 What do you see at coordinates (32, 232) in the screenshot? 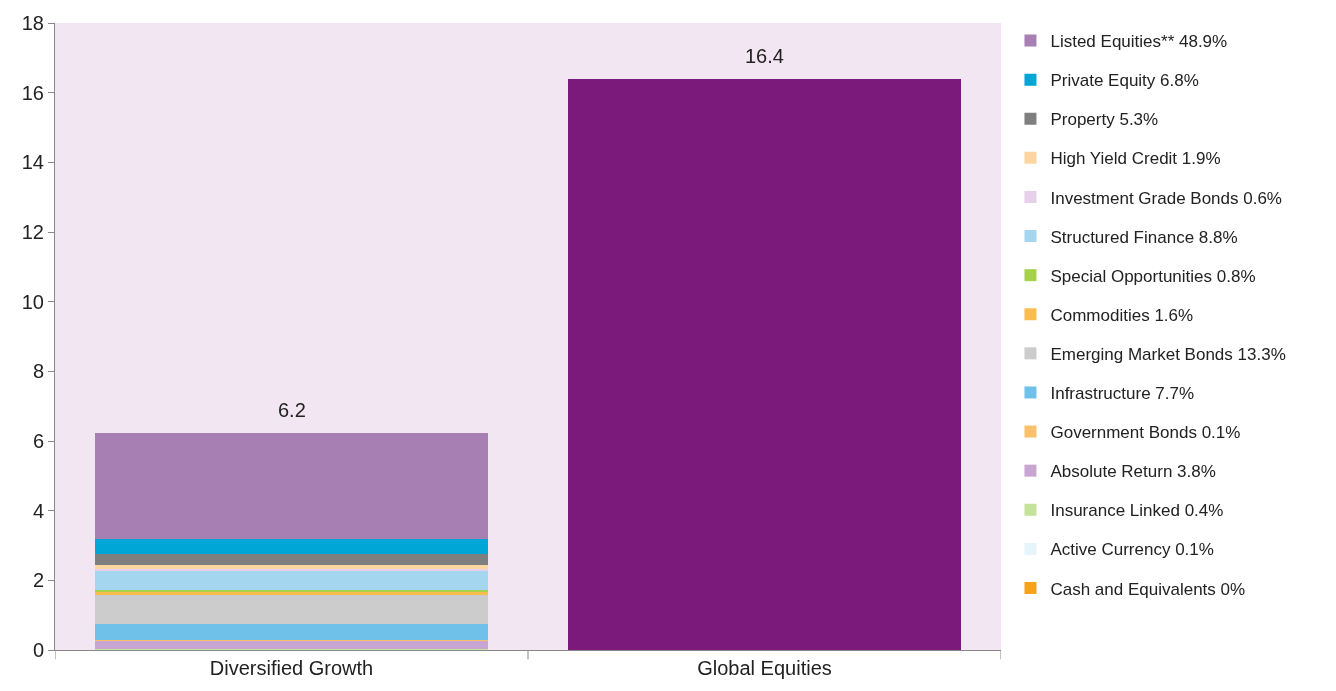
I see `y-tick-label: 12` at bounding box center [32, 232].